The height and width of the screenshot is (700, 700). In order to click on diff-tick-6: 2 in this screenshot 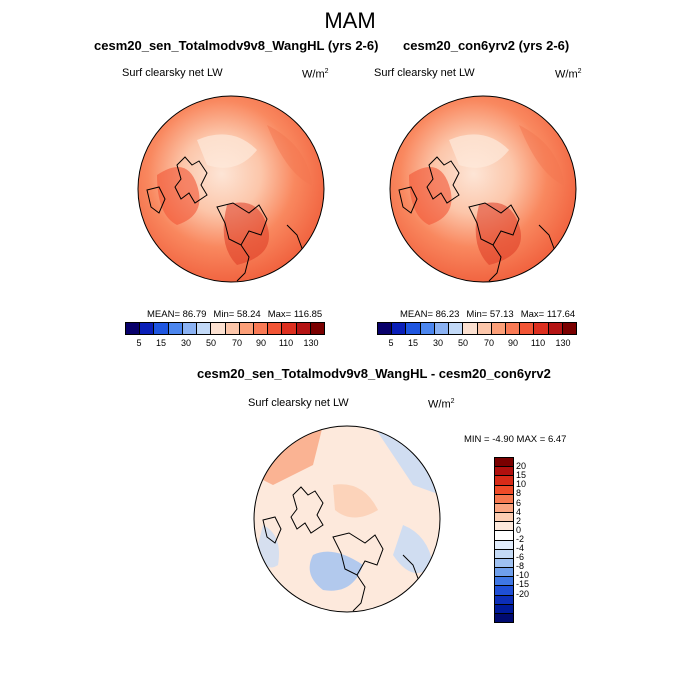, I will do `click(519, 520)`.